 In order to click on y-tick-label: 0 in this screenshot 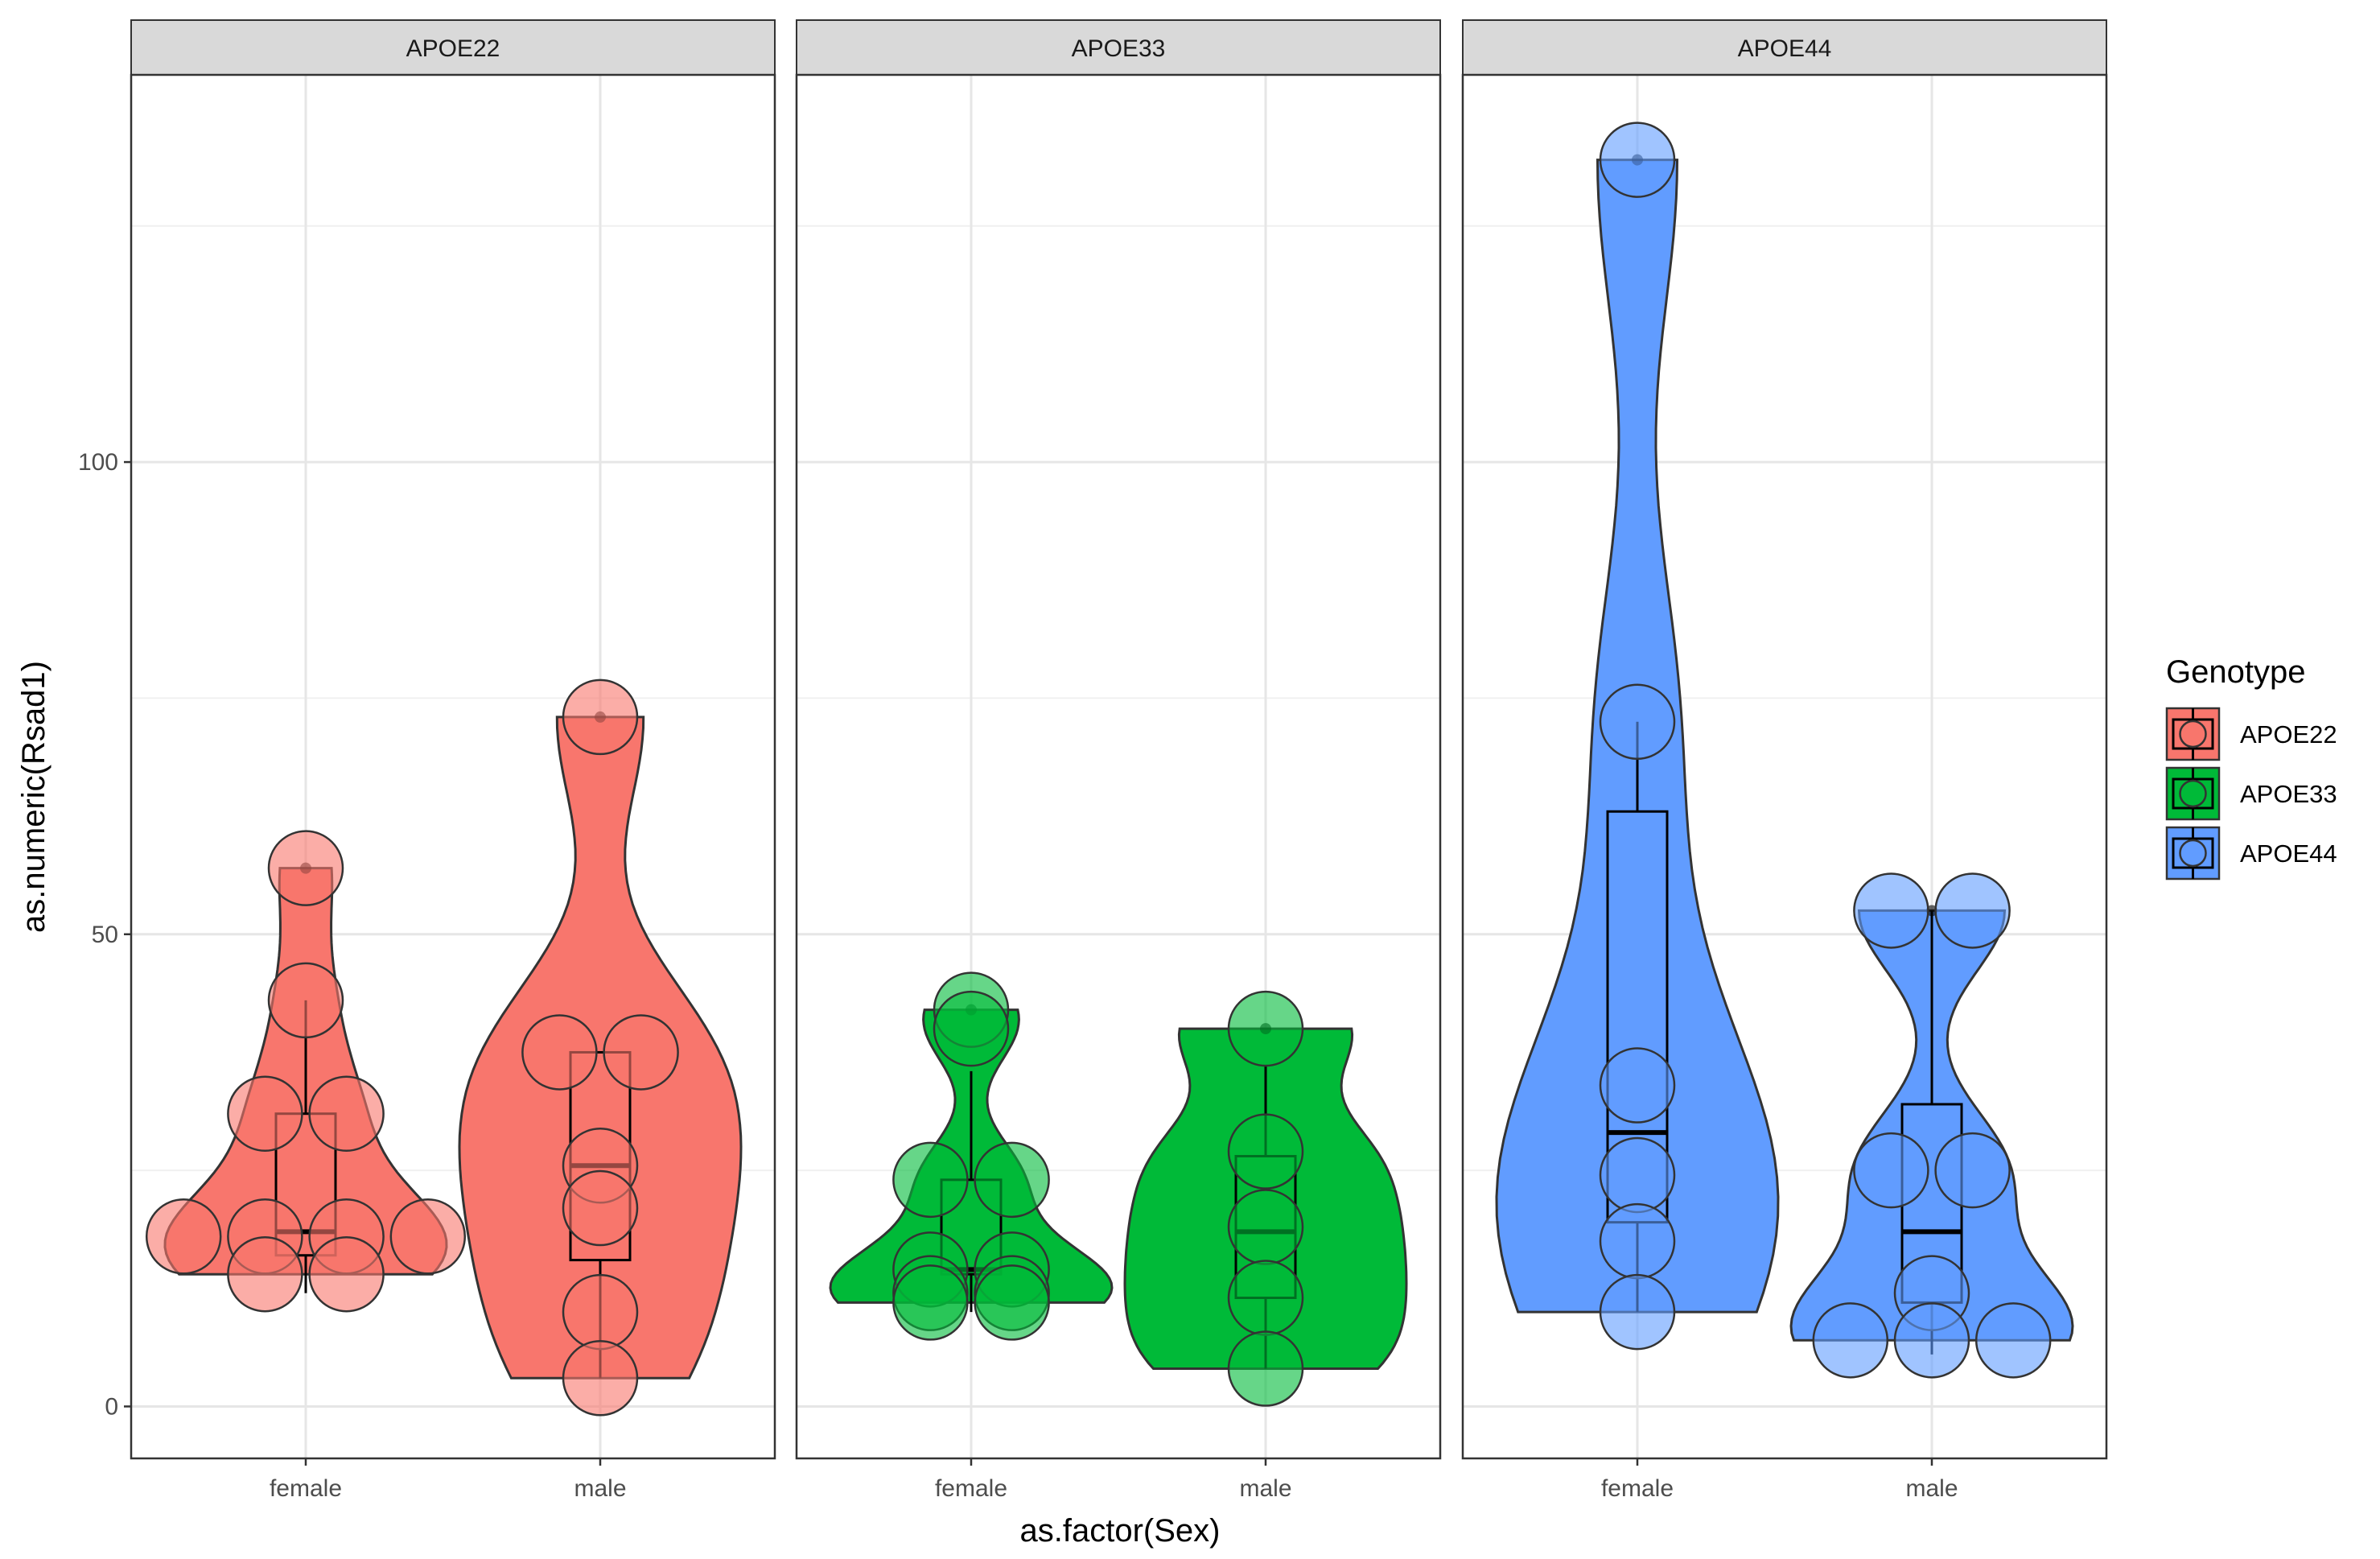, I will do `click(111, 1406)`.